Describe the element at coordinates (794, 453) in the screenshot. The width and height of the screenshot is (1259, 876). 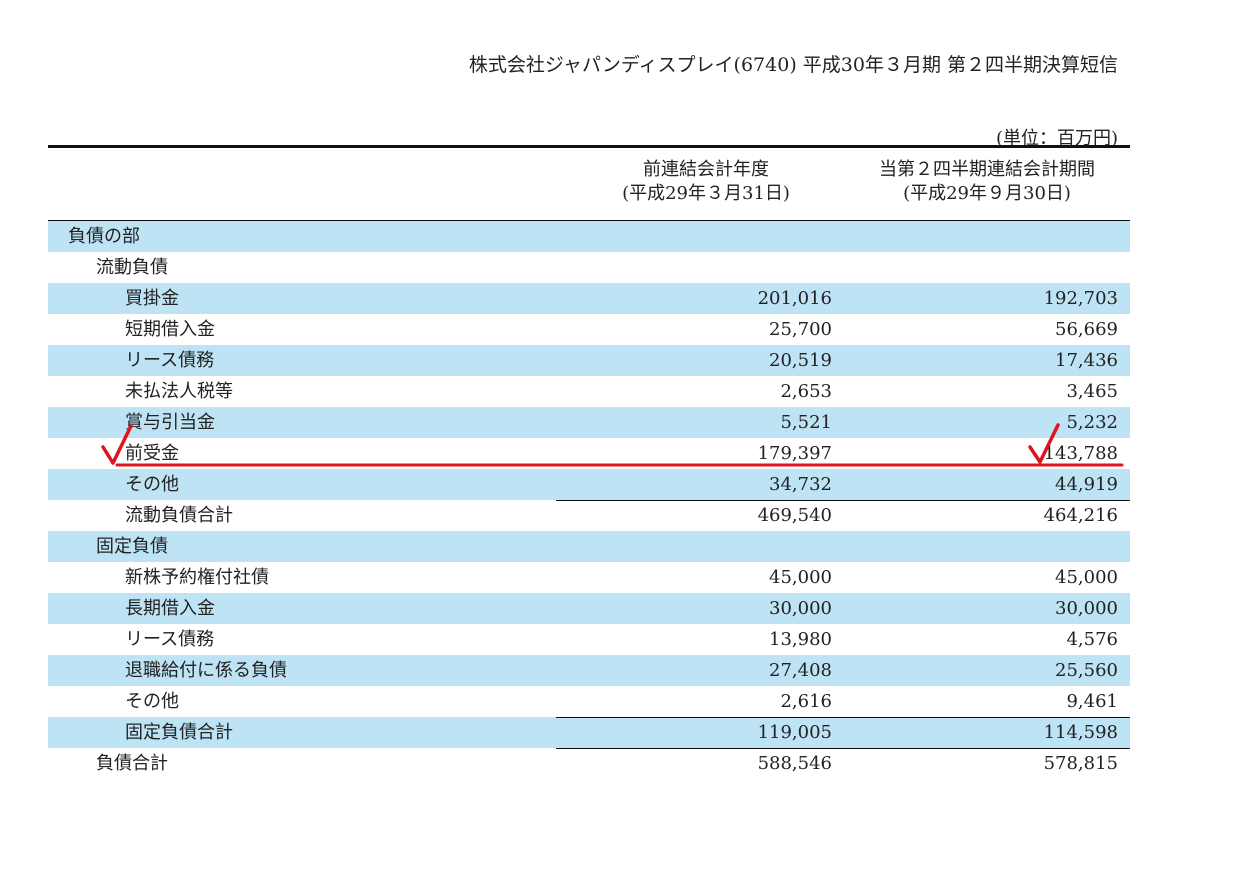
I see `value-prior-year: 179,397` at that location.